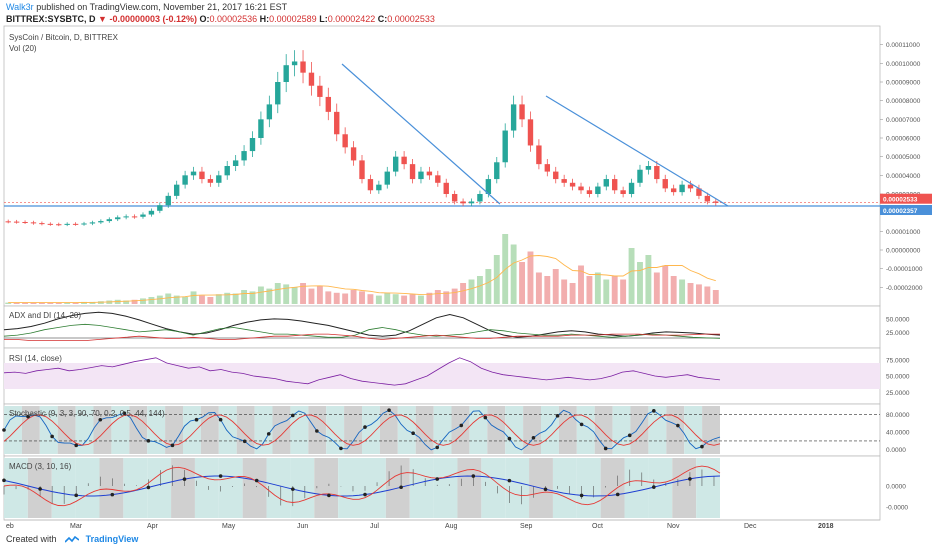  What do you see at coordinates (153, 526) in the screenshot?
I see `x-tick-label: Apr` at bounding box center [153, 526].